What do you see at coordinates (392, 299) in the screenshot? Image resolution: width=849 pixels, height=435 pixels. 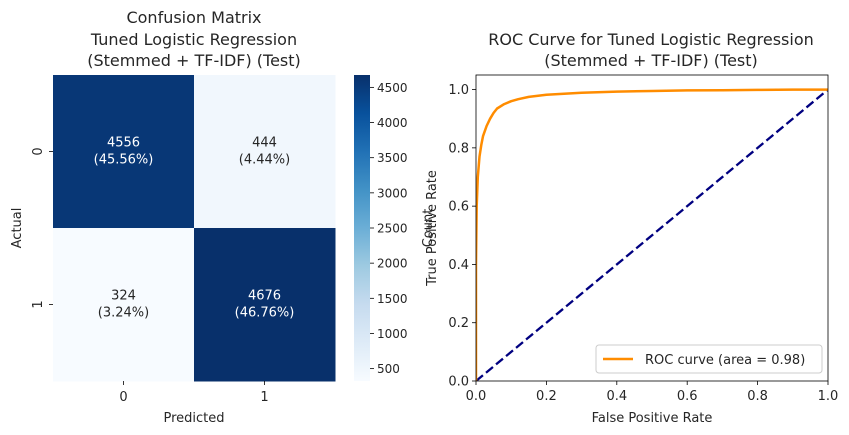 I see `colorbar-tick-label: 1500` at bounding box center [392, 299].